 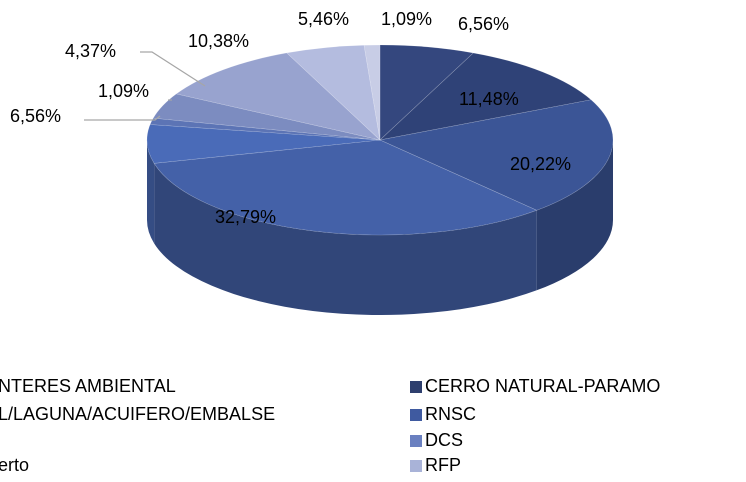 What do you see at coordinates (218, 41) in the screenshot?
I see `data-label: 10,38%` at bounding box center [218, 41].